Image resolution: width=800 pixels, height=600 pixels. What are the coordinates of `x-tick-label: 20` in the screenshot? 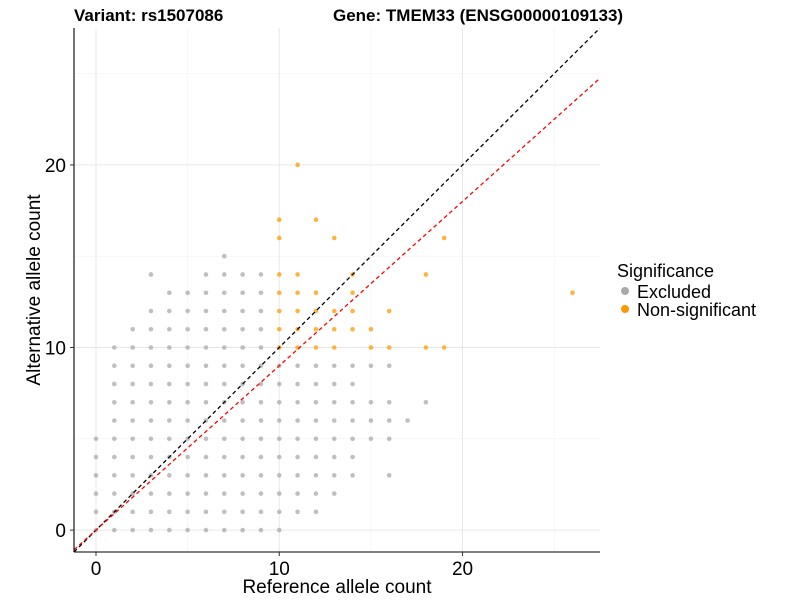 It's located at (462, 569).